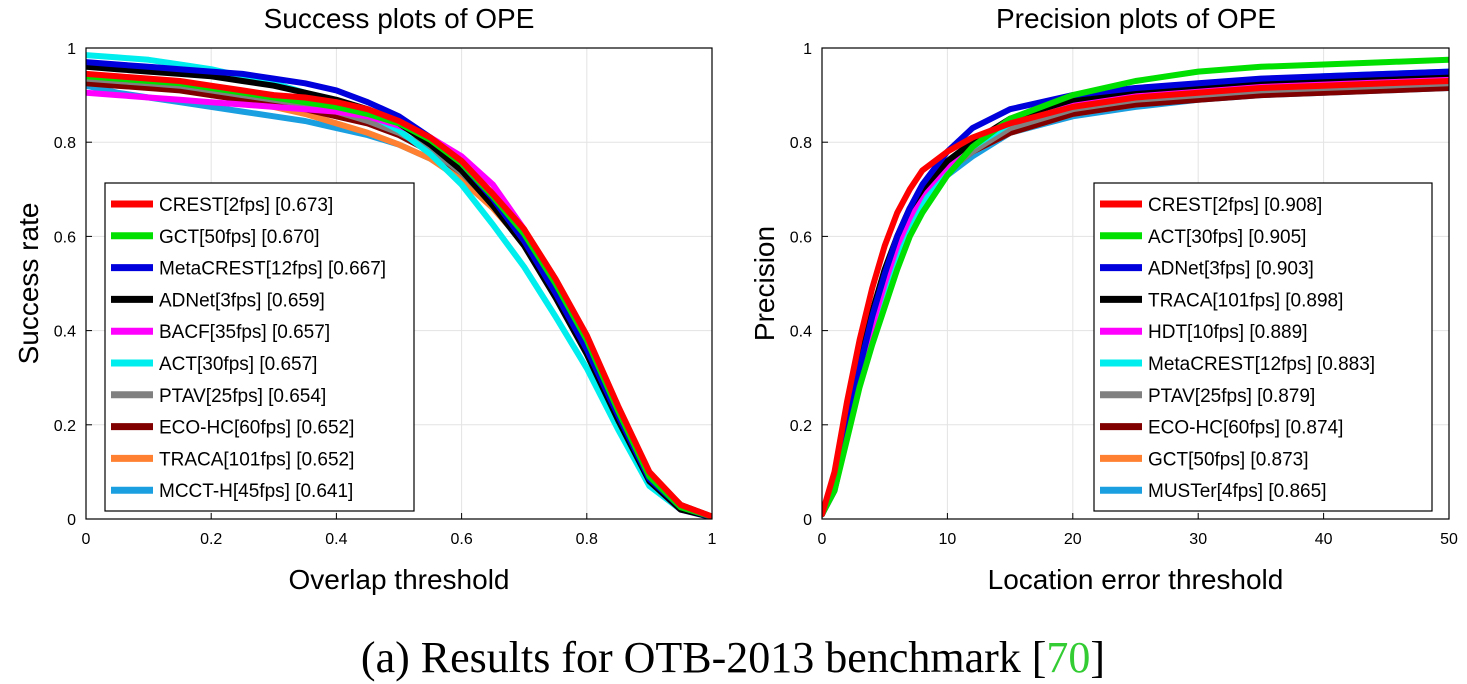 Image resolution: width=1467 pixels, height=684 pixels. I want to click on legend-entry: BACF[35fps] [0.657], so click(244, 332).